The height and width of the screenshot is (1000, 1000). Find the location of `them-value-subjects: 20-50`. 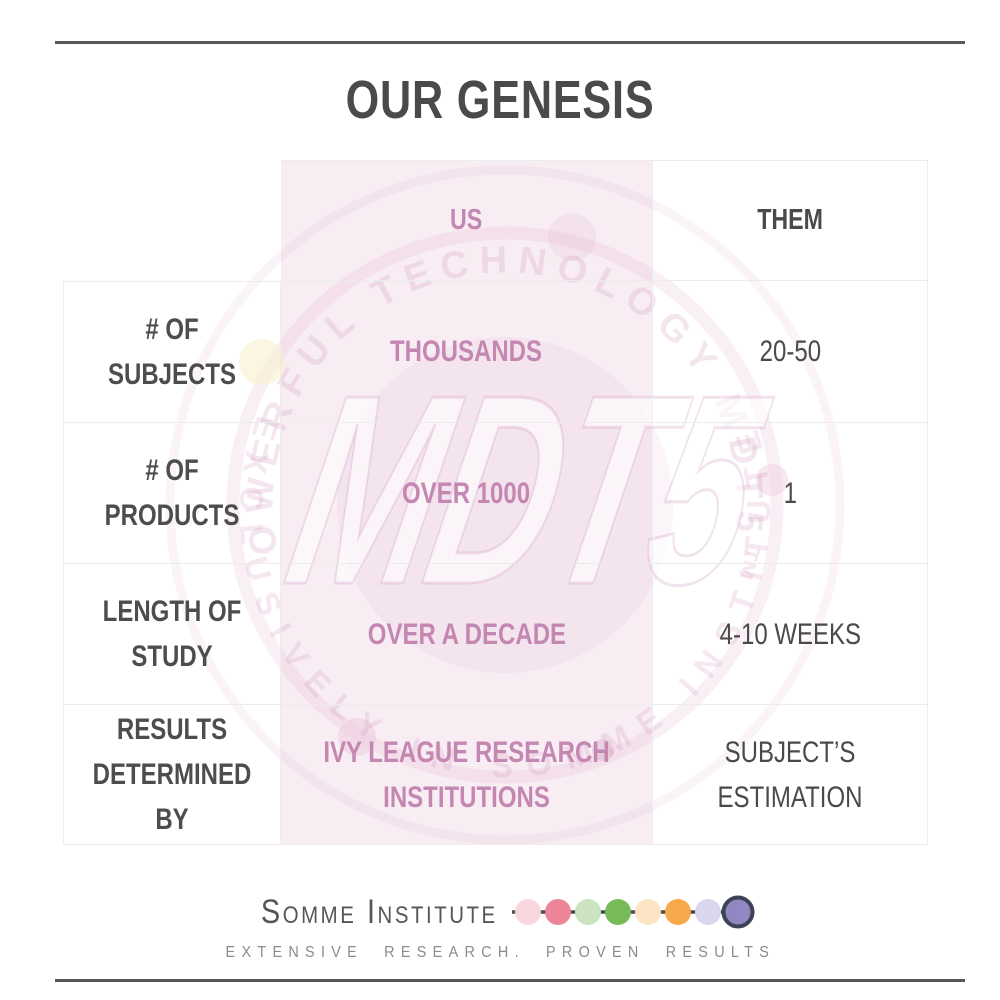

them-value-subjects: 20-50 is located at coordinates (790, 352).